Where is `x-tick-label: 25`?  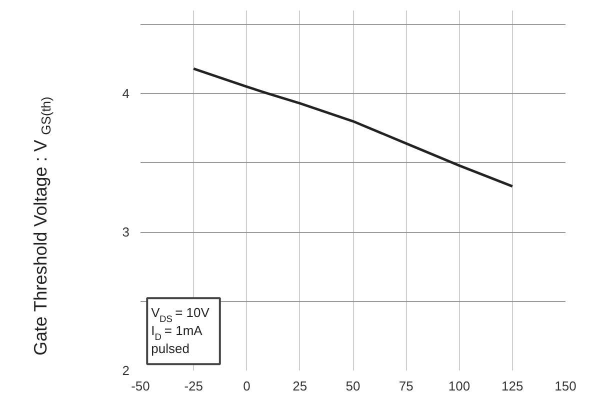 x-tick-label: 25 is located at coordinates (300, 386).